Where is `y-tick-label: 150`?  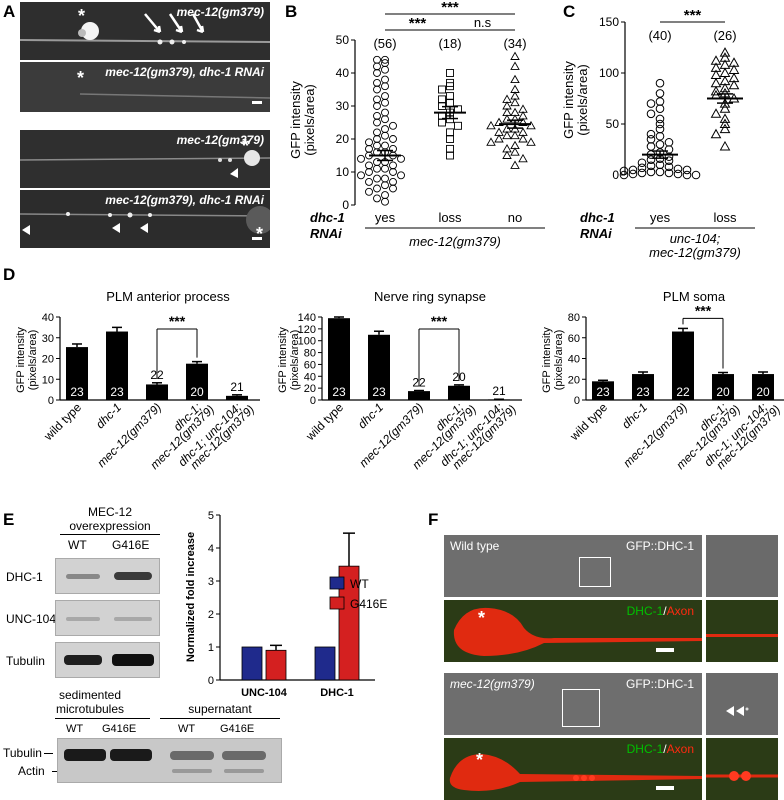 y-tick-label: 150 is located at coordinates (609, 22).